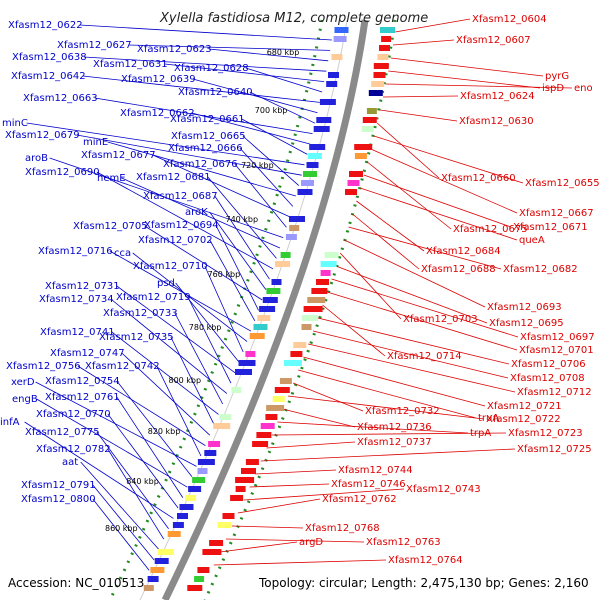 The image size is (600, 600). Describe the element at coordinates (440, 319) in the screenshot. I see `reverse-gene-label: Xfasm12_0703` at that location.